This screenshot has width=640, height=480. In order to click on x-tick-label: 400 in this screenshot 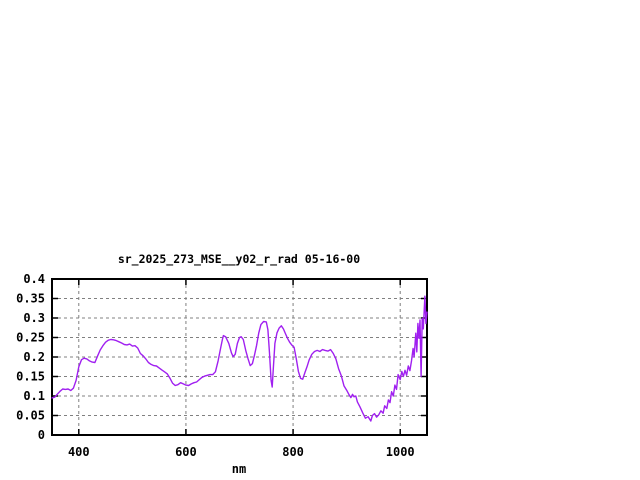, I will do `click(79, 452)`.